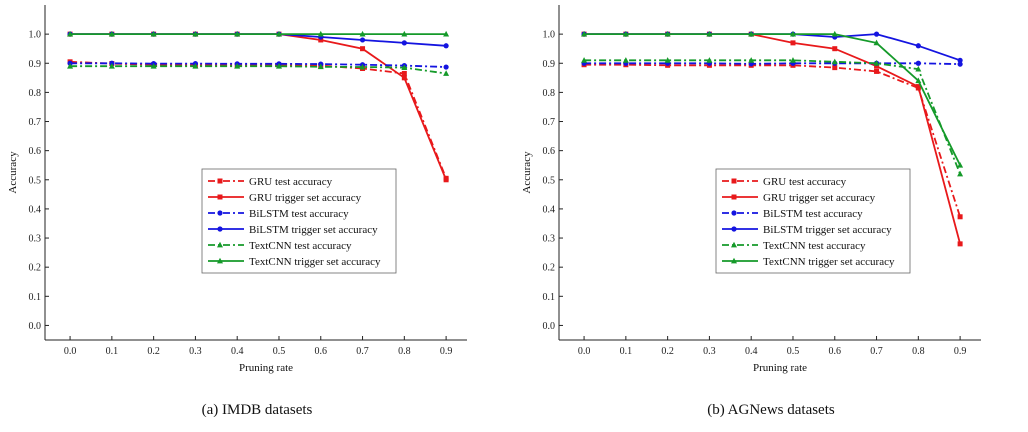 The image size is (1028, 432). Describe the element at coordinates (313, 230) in the screenshot. I see `legend-label: BiLSTM trigger set accuracy` at that location.